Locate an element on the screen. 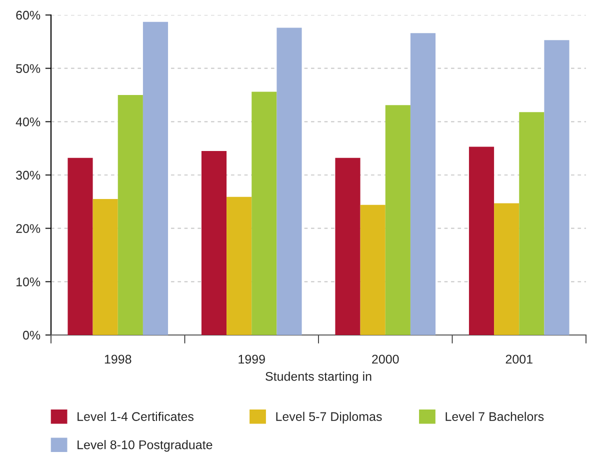 The width and height of the screenshot is (593, 465). legend-label: Level 8-10 Postgraduate is located at coordinates (145, 446).